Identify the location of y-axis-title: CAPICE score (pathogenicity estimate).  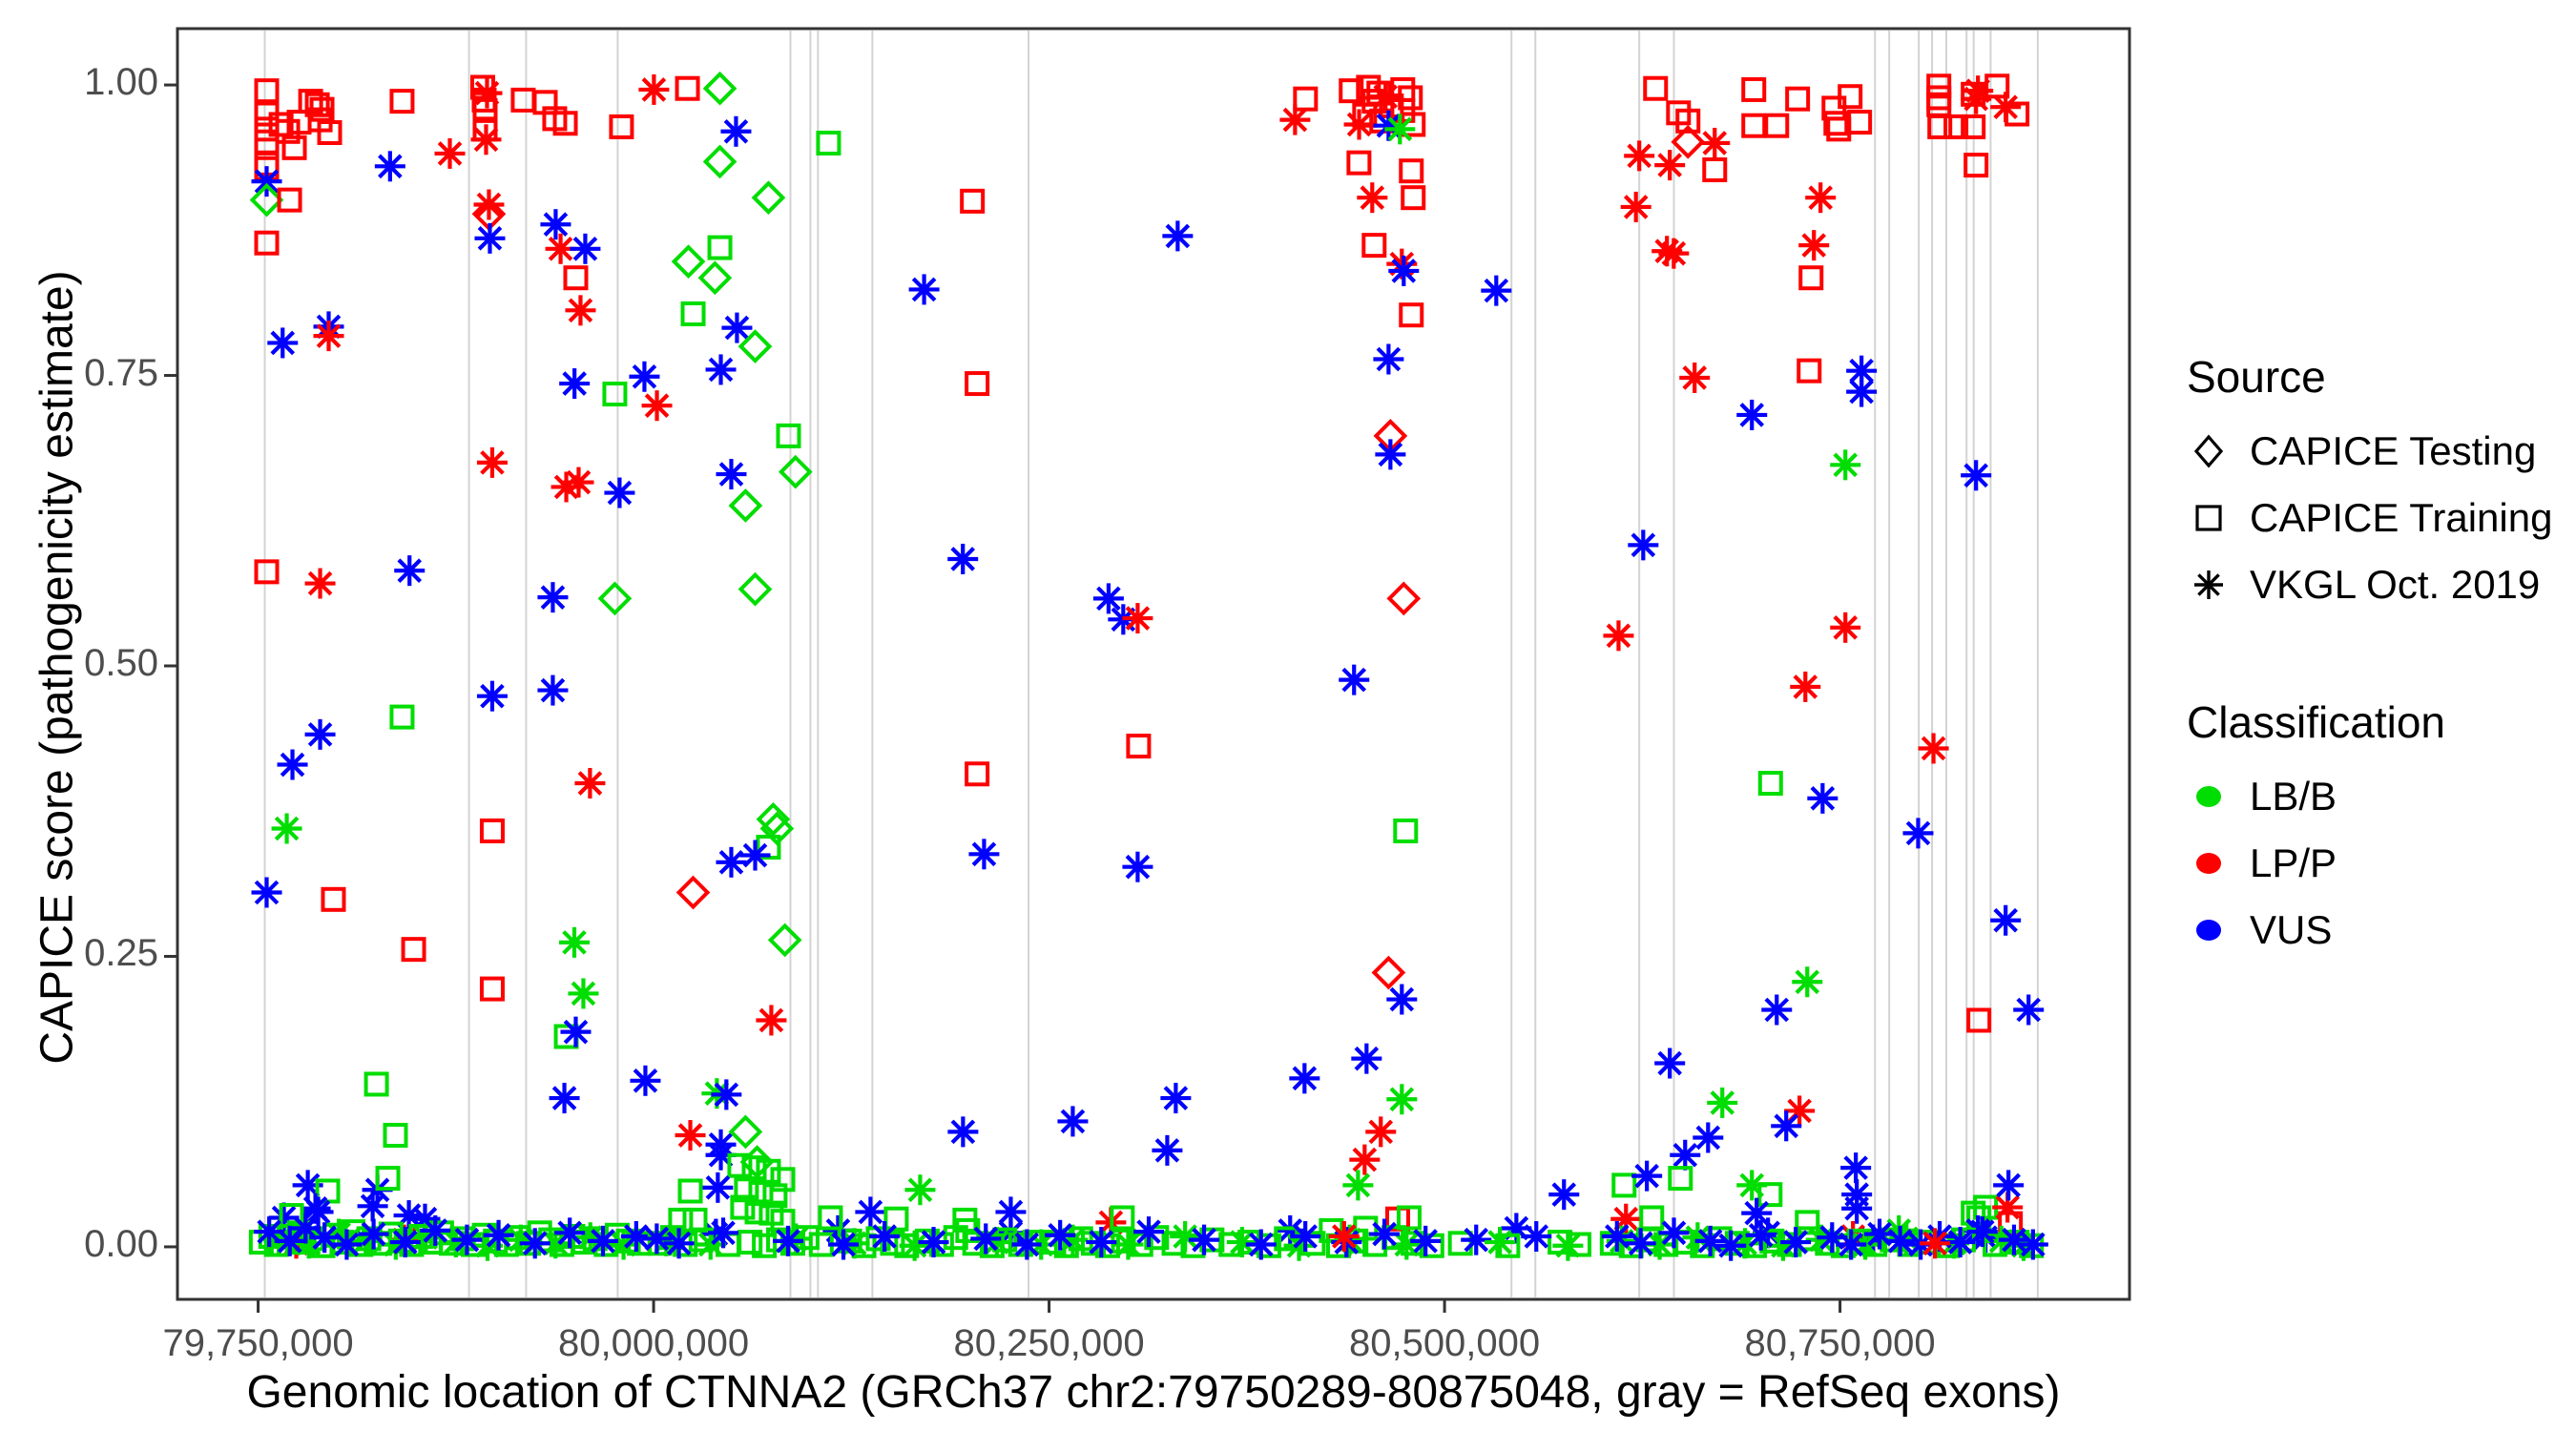
(57, 667).